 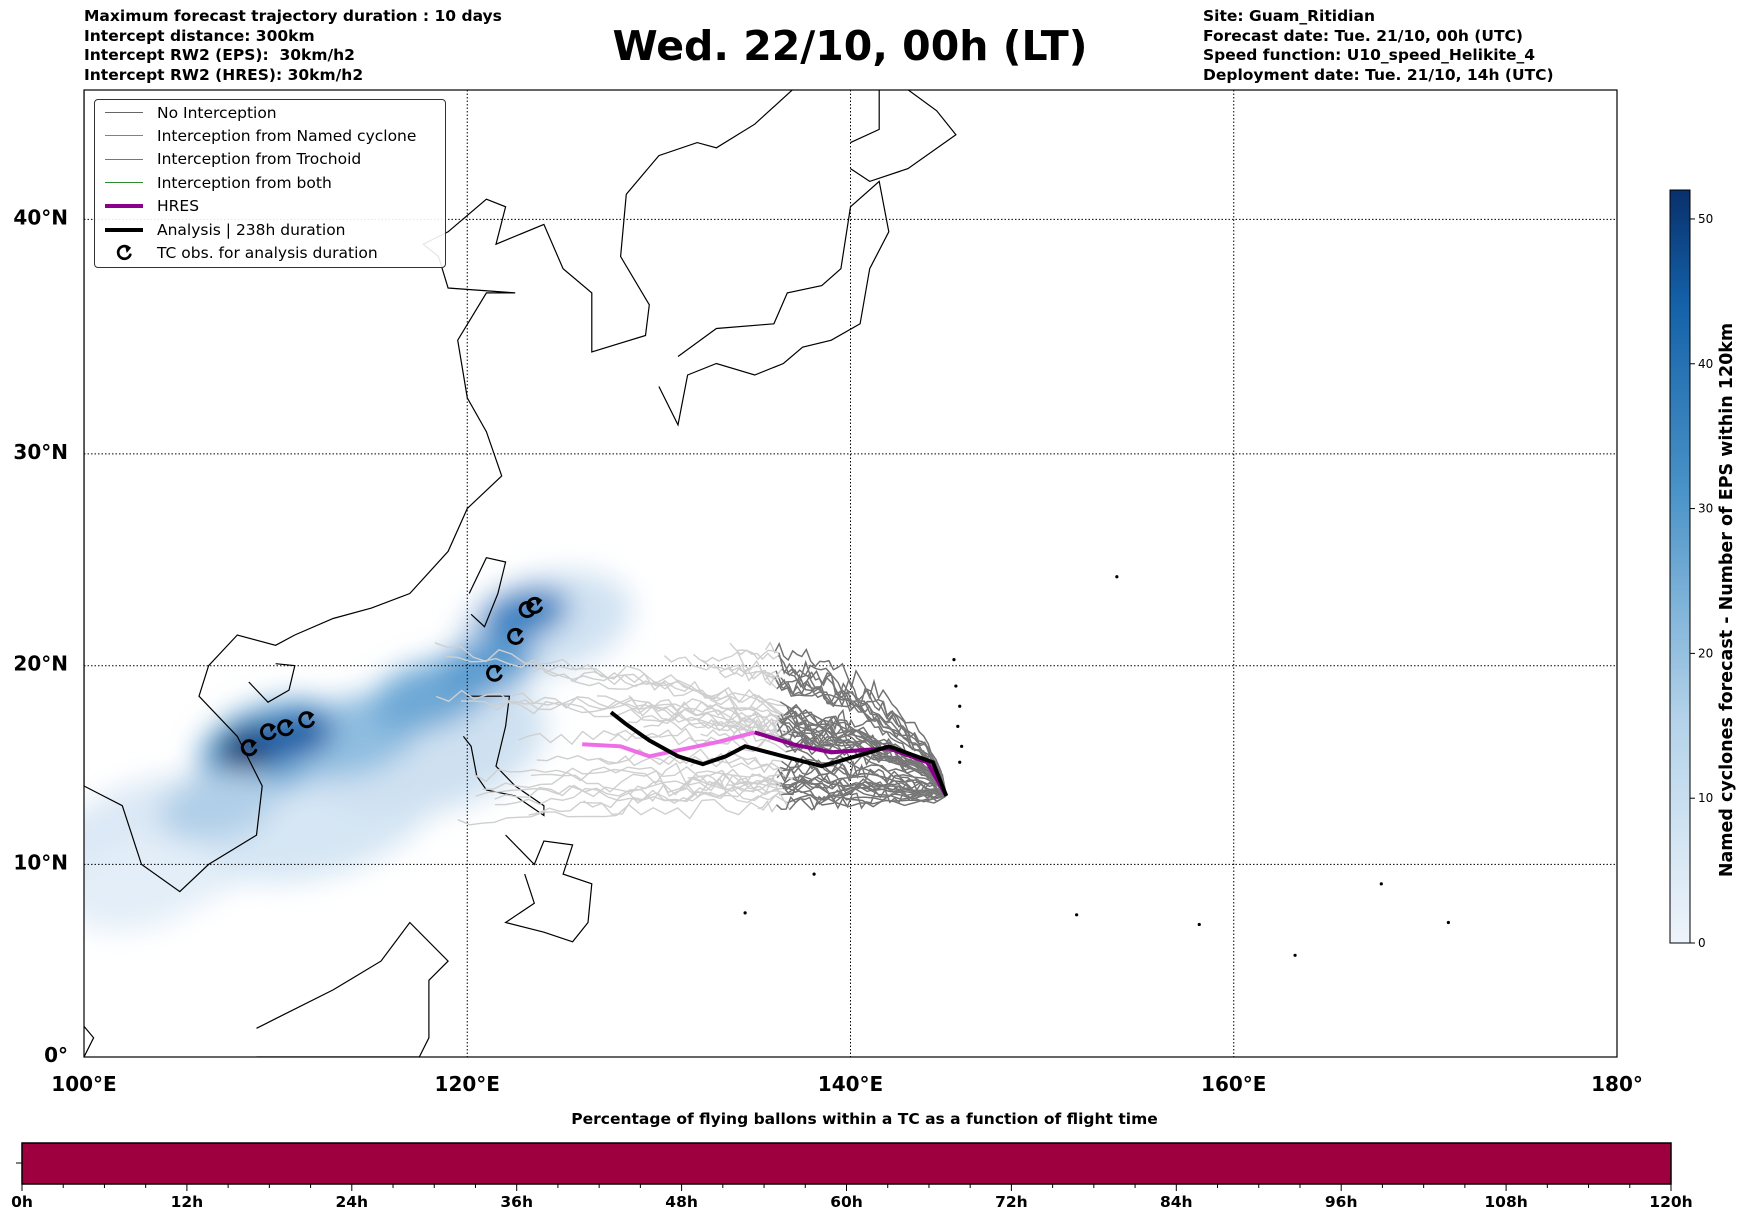 I want to click on colorbar-tick-label: 0, so click(x=1702, y=943).